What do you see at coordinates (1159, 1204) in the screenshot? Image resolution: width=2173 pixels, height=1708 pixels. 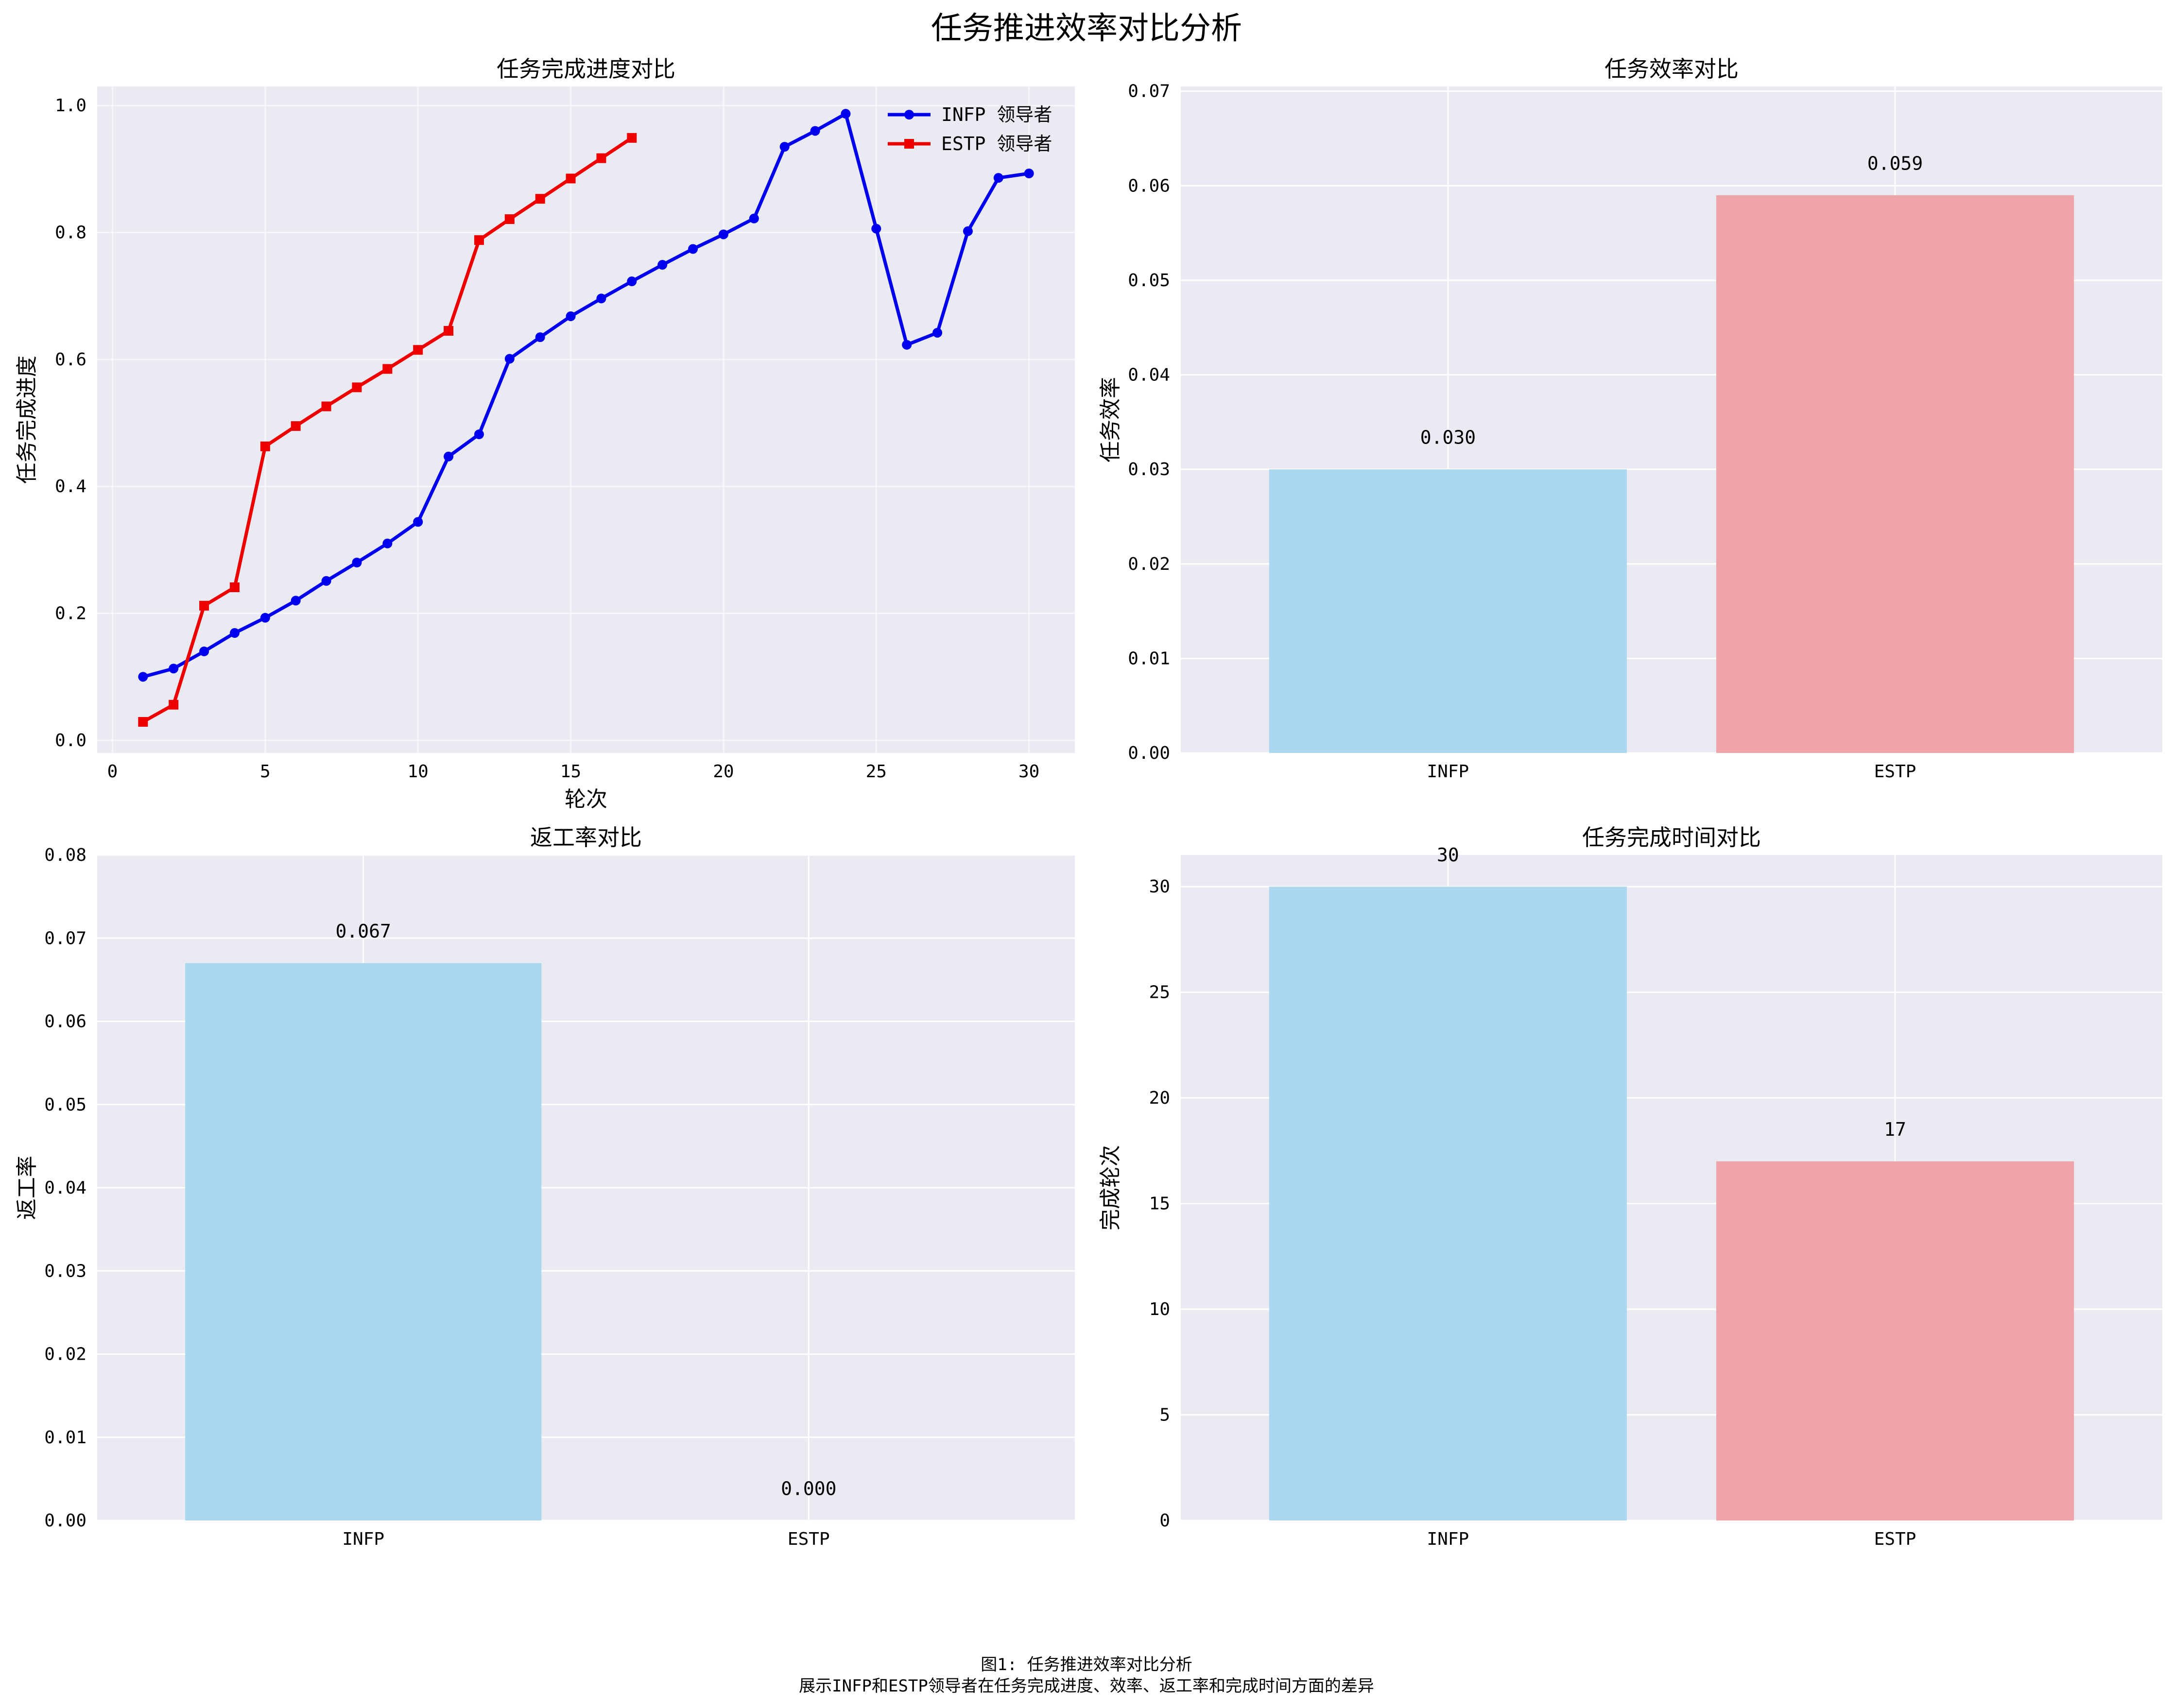 I see `y-tick-label: 15` at bounding box center [1159, 1204].